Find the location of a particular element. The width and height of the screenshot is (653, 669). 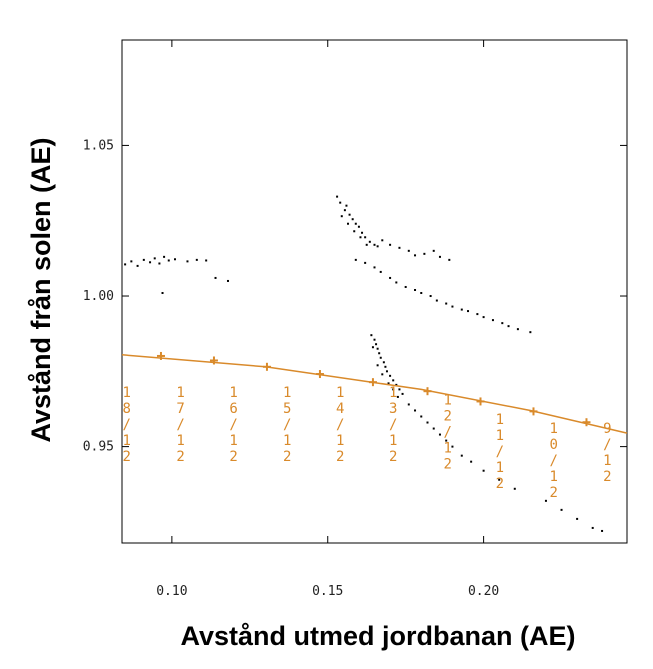

resonance-label: 6 is located at coordinates (233, 409).